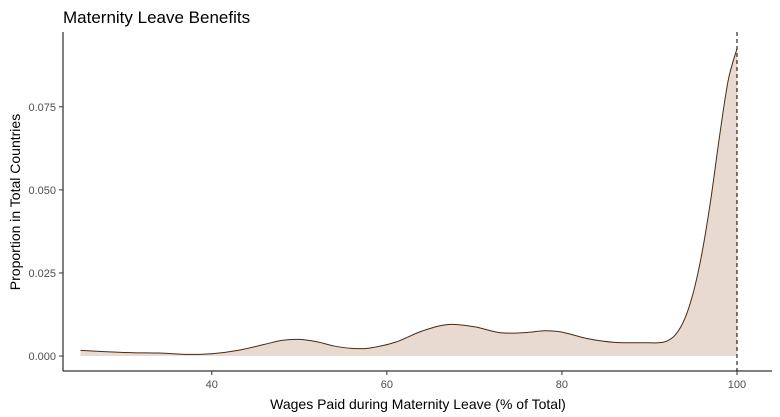 The image size is (780, 417). What do you see at coordinates (42, 108) in the screenshot?
I see `y-tick-label: 0.075` at bounding box center [42, 108].